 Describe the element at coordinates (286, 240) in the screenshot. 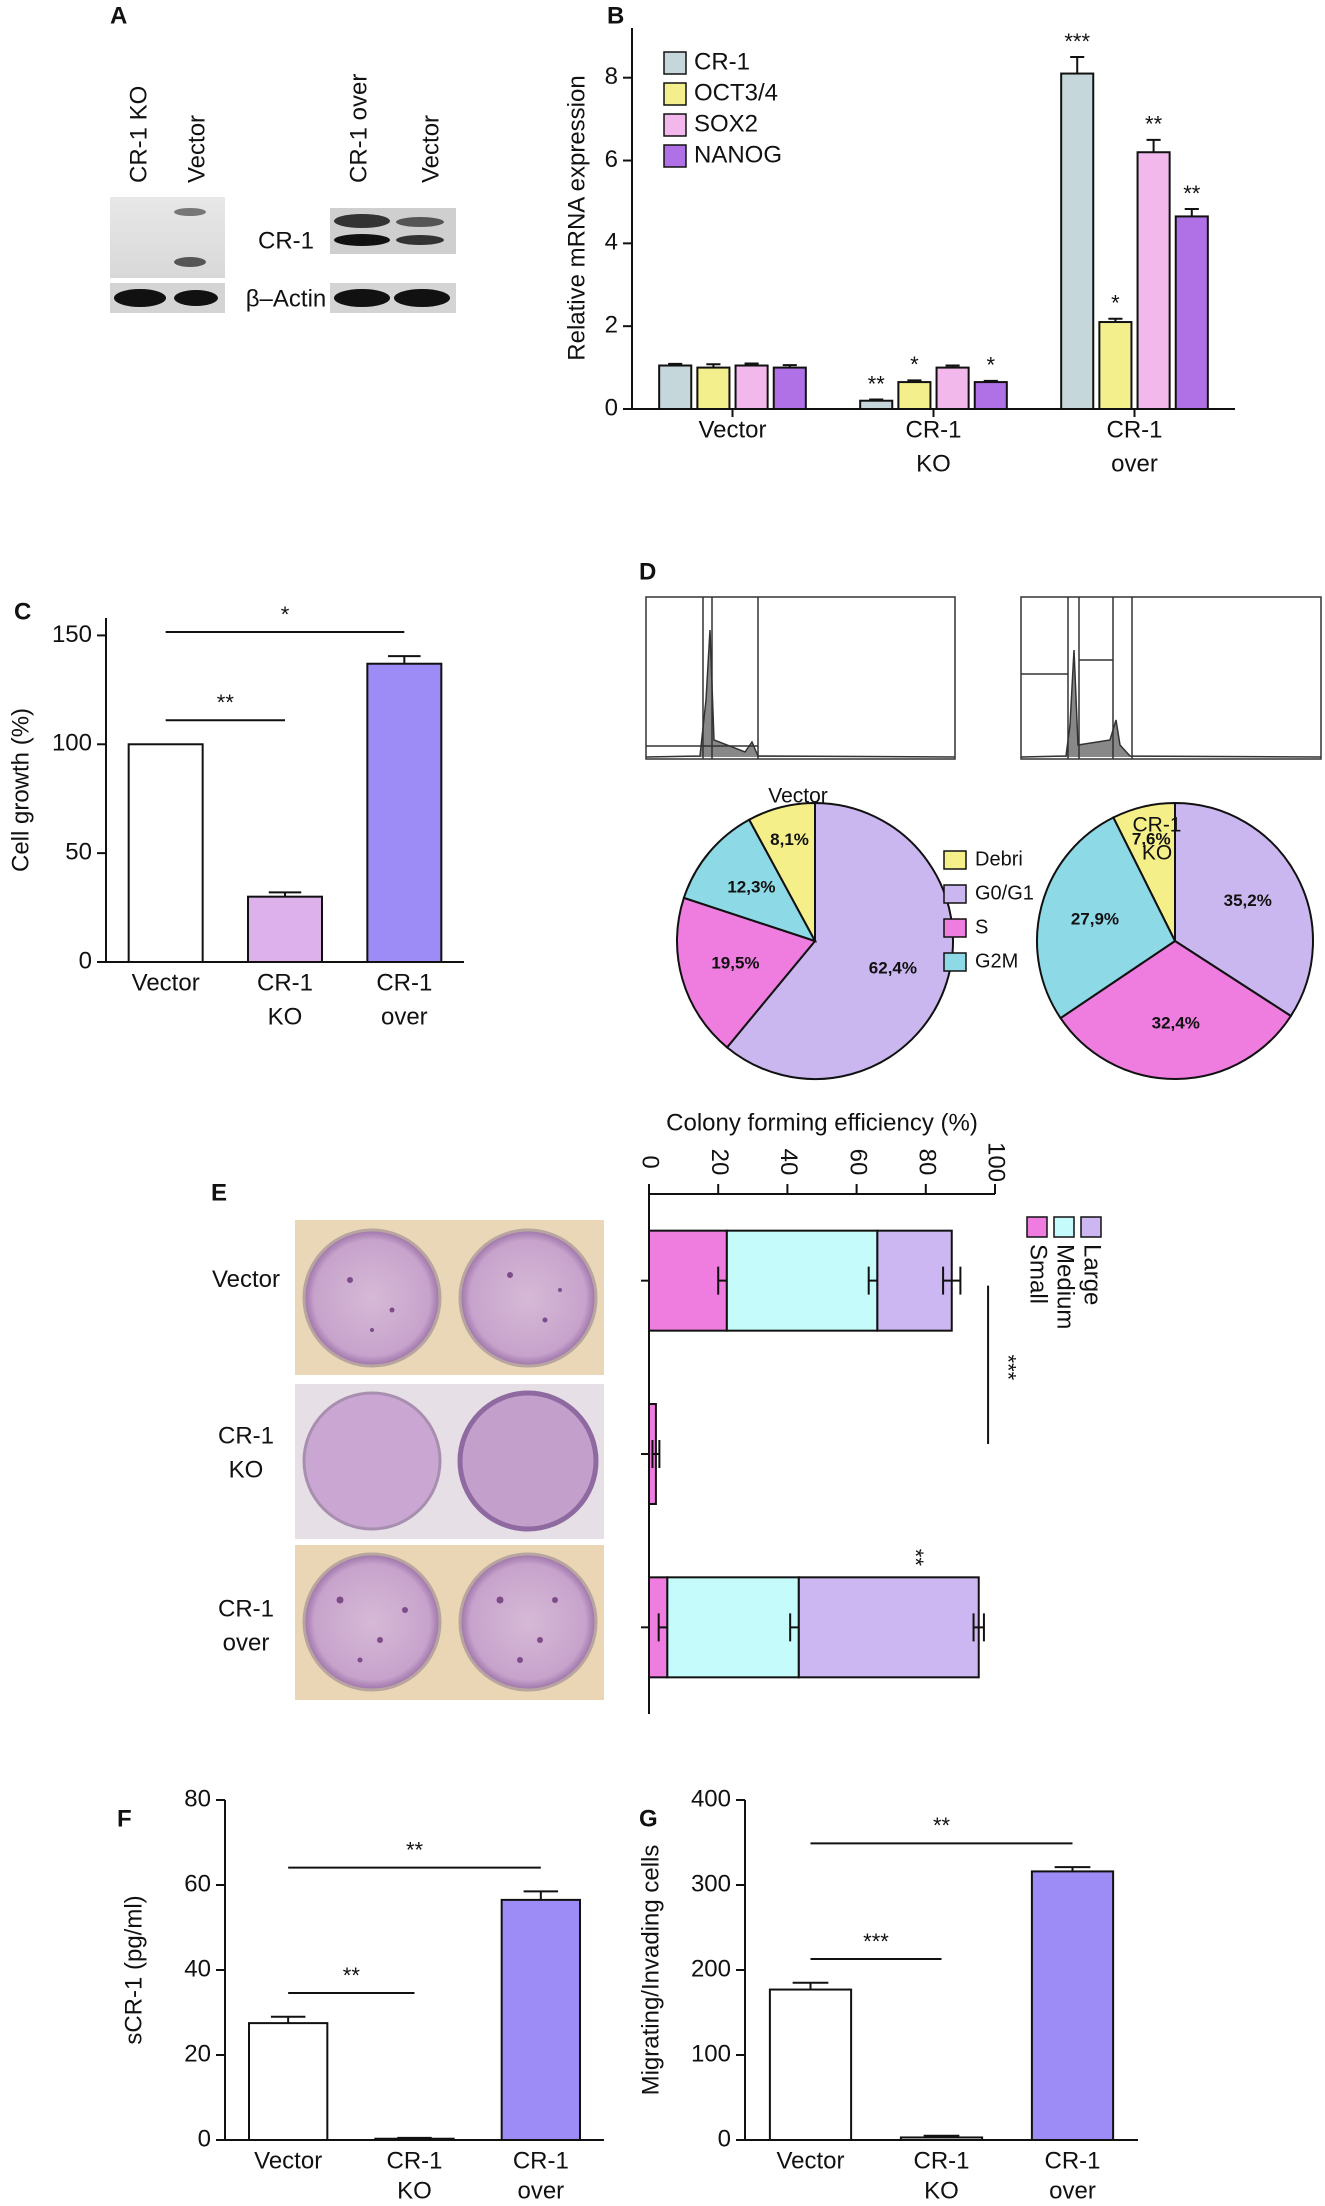

I see `band-label: CR-1` at that location.